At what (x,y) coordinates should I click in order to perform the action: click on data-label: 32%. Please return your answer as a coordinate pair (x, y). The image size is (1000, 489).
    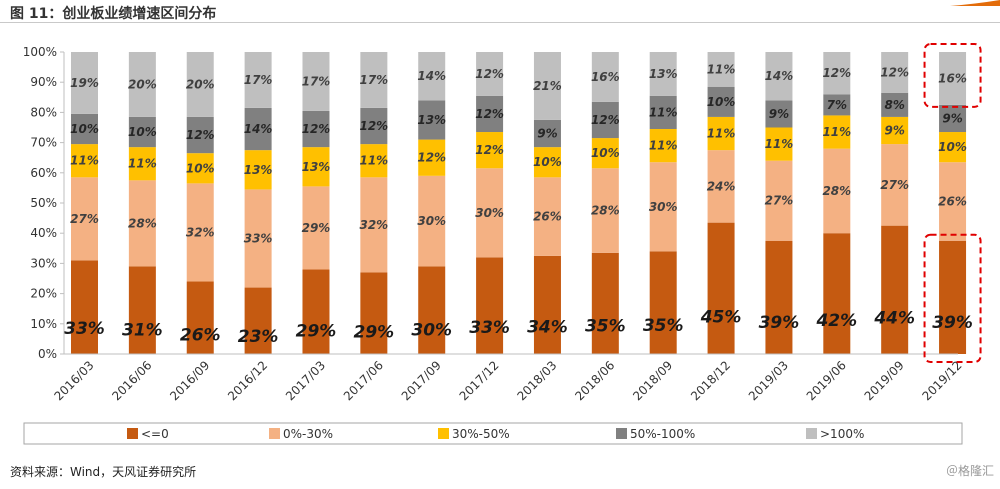
    Looking at the image, I should click on (373, 225).